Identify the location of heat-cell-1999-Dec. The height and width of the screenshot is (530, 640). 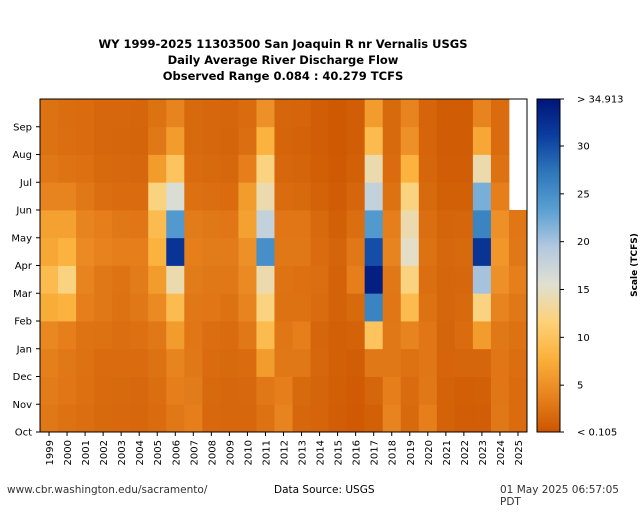
(49, 362).